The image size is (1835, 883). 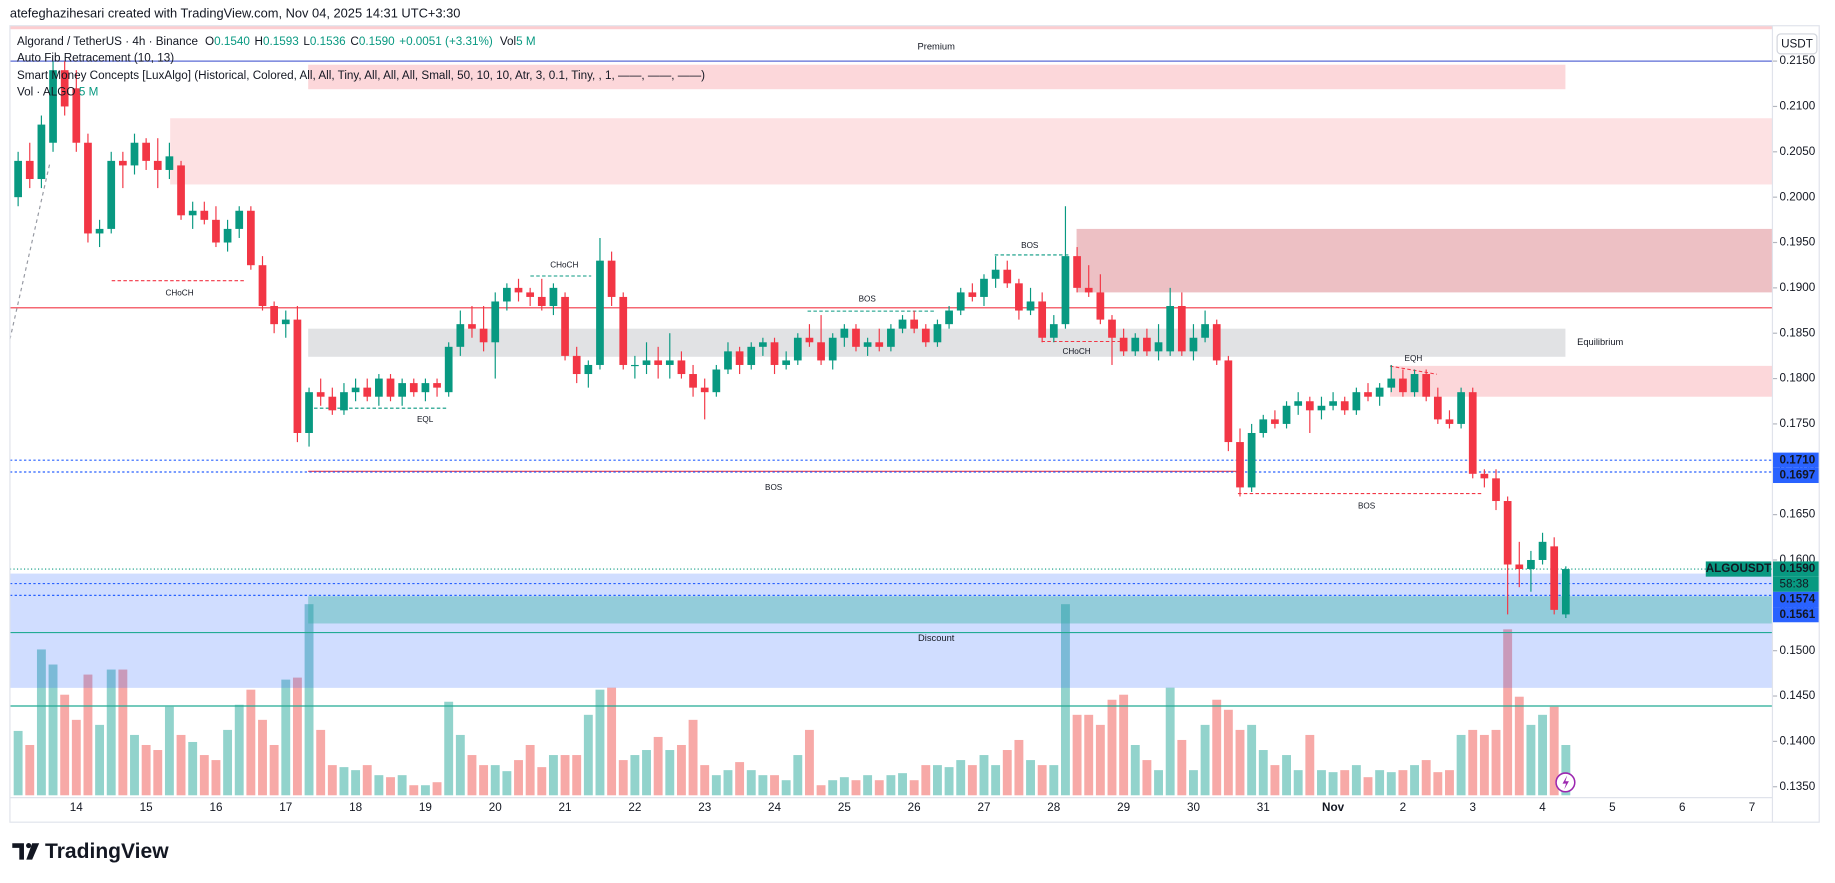 I want to click on x-tick-label: 4, so click(x=1542, y=807).